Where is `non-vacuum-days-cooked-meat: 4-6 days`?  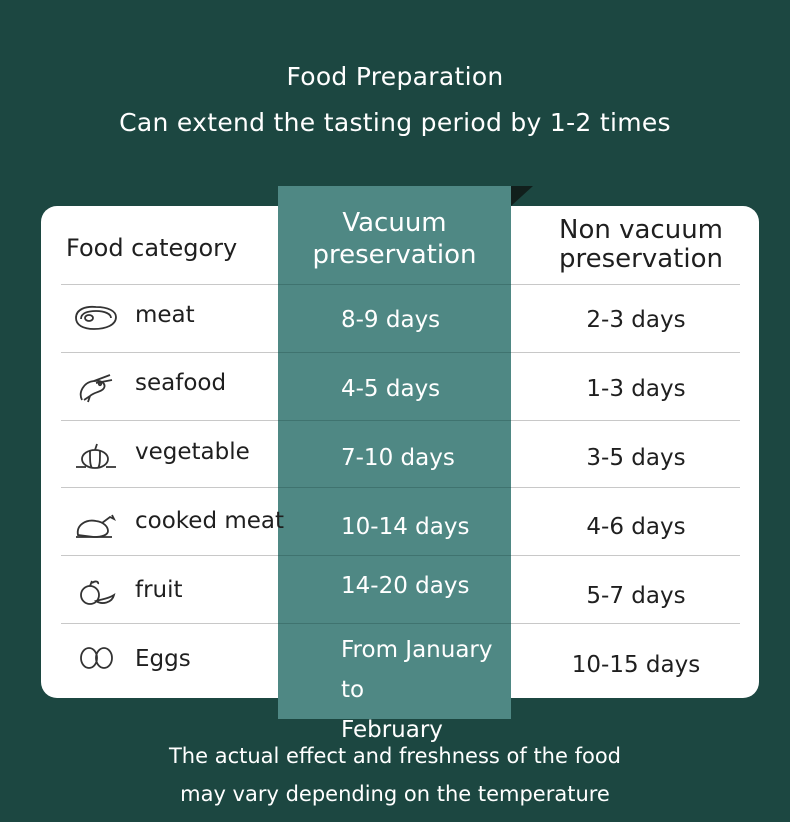
non-vacuum-days-cooked-meat: 4-6 days is located at coordinates (636, 527).